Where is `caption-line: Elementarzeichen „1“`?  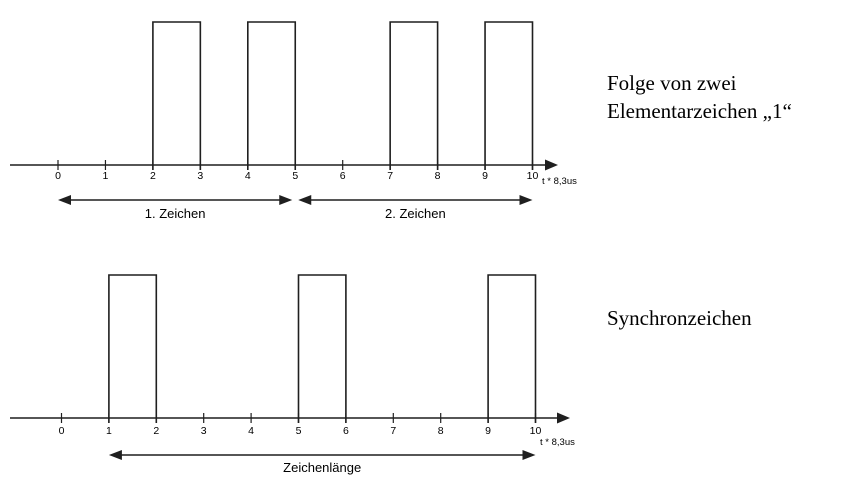
caption-line: Elementarzeichen „1“ is located at coordinates (699, 111).